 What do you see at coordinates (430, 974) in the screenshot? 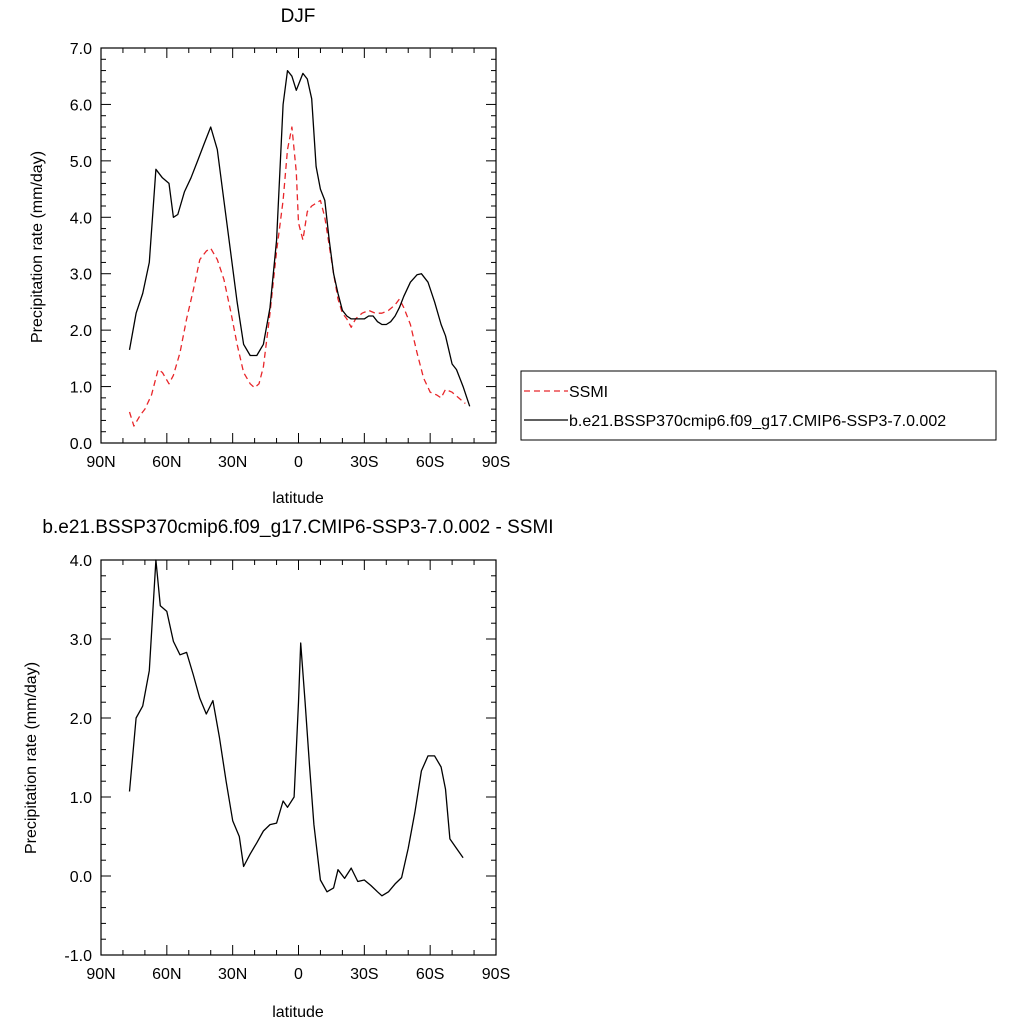
I see `bottom-x-tick-label: 60S` at bounding box center [430, 974].